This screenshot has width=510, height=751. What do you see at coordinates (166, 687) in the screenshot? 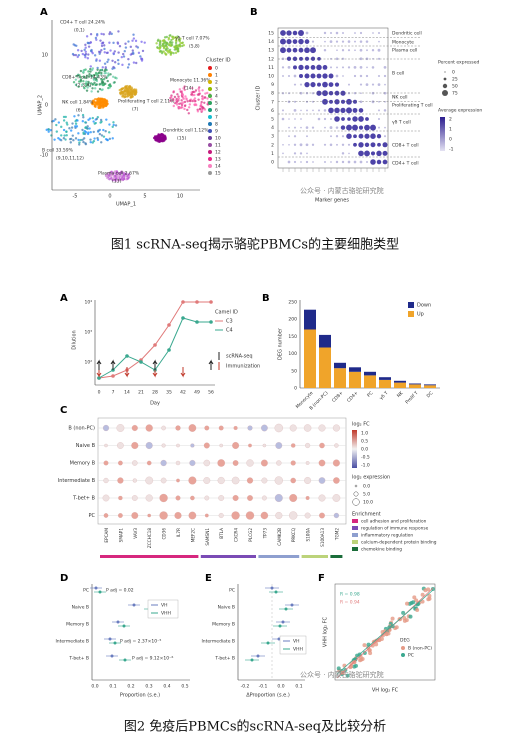
I see `tick-label: 0.4` at bounding box center [166, 687].